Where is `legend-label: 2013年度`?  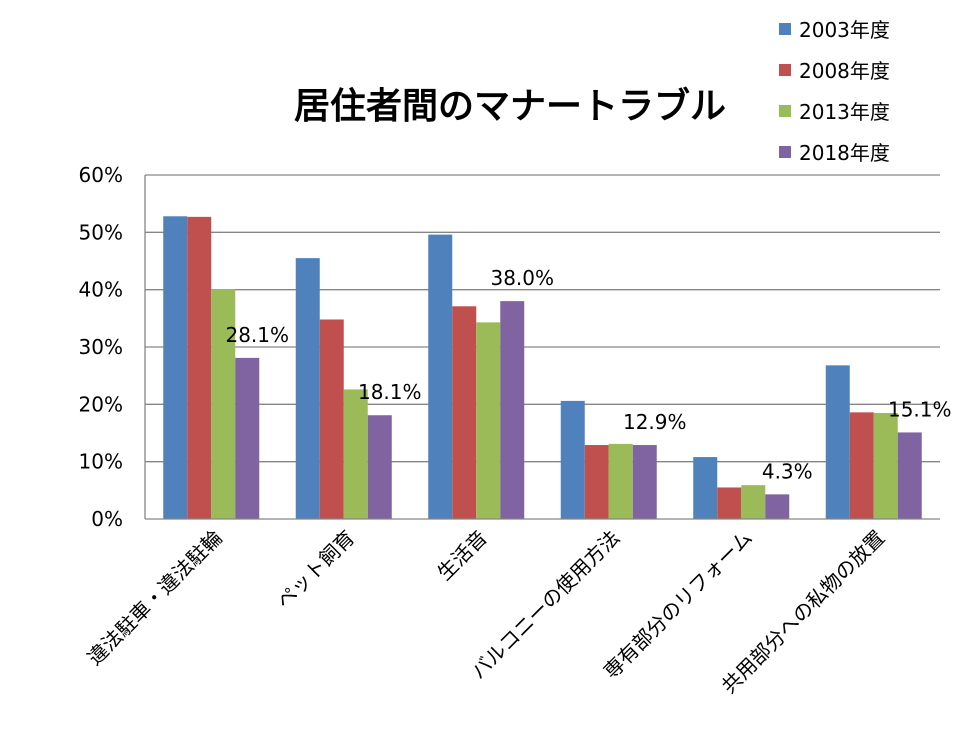 legend-label: 2013年度 is located at coordinates (844, 112).